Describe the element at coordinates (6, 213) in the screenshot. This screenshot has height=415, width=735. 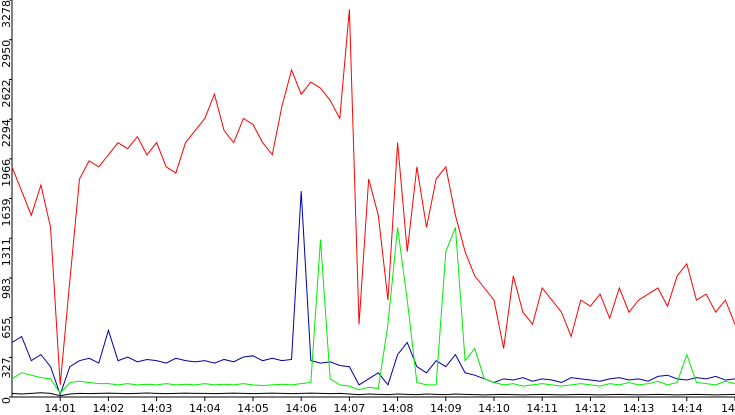
I see `y-tick-label: 1639` at that location.